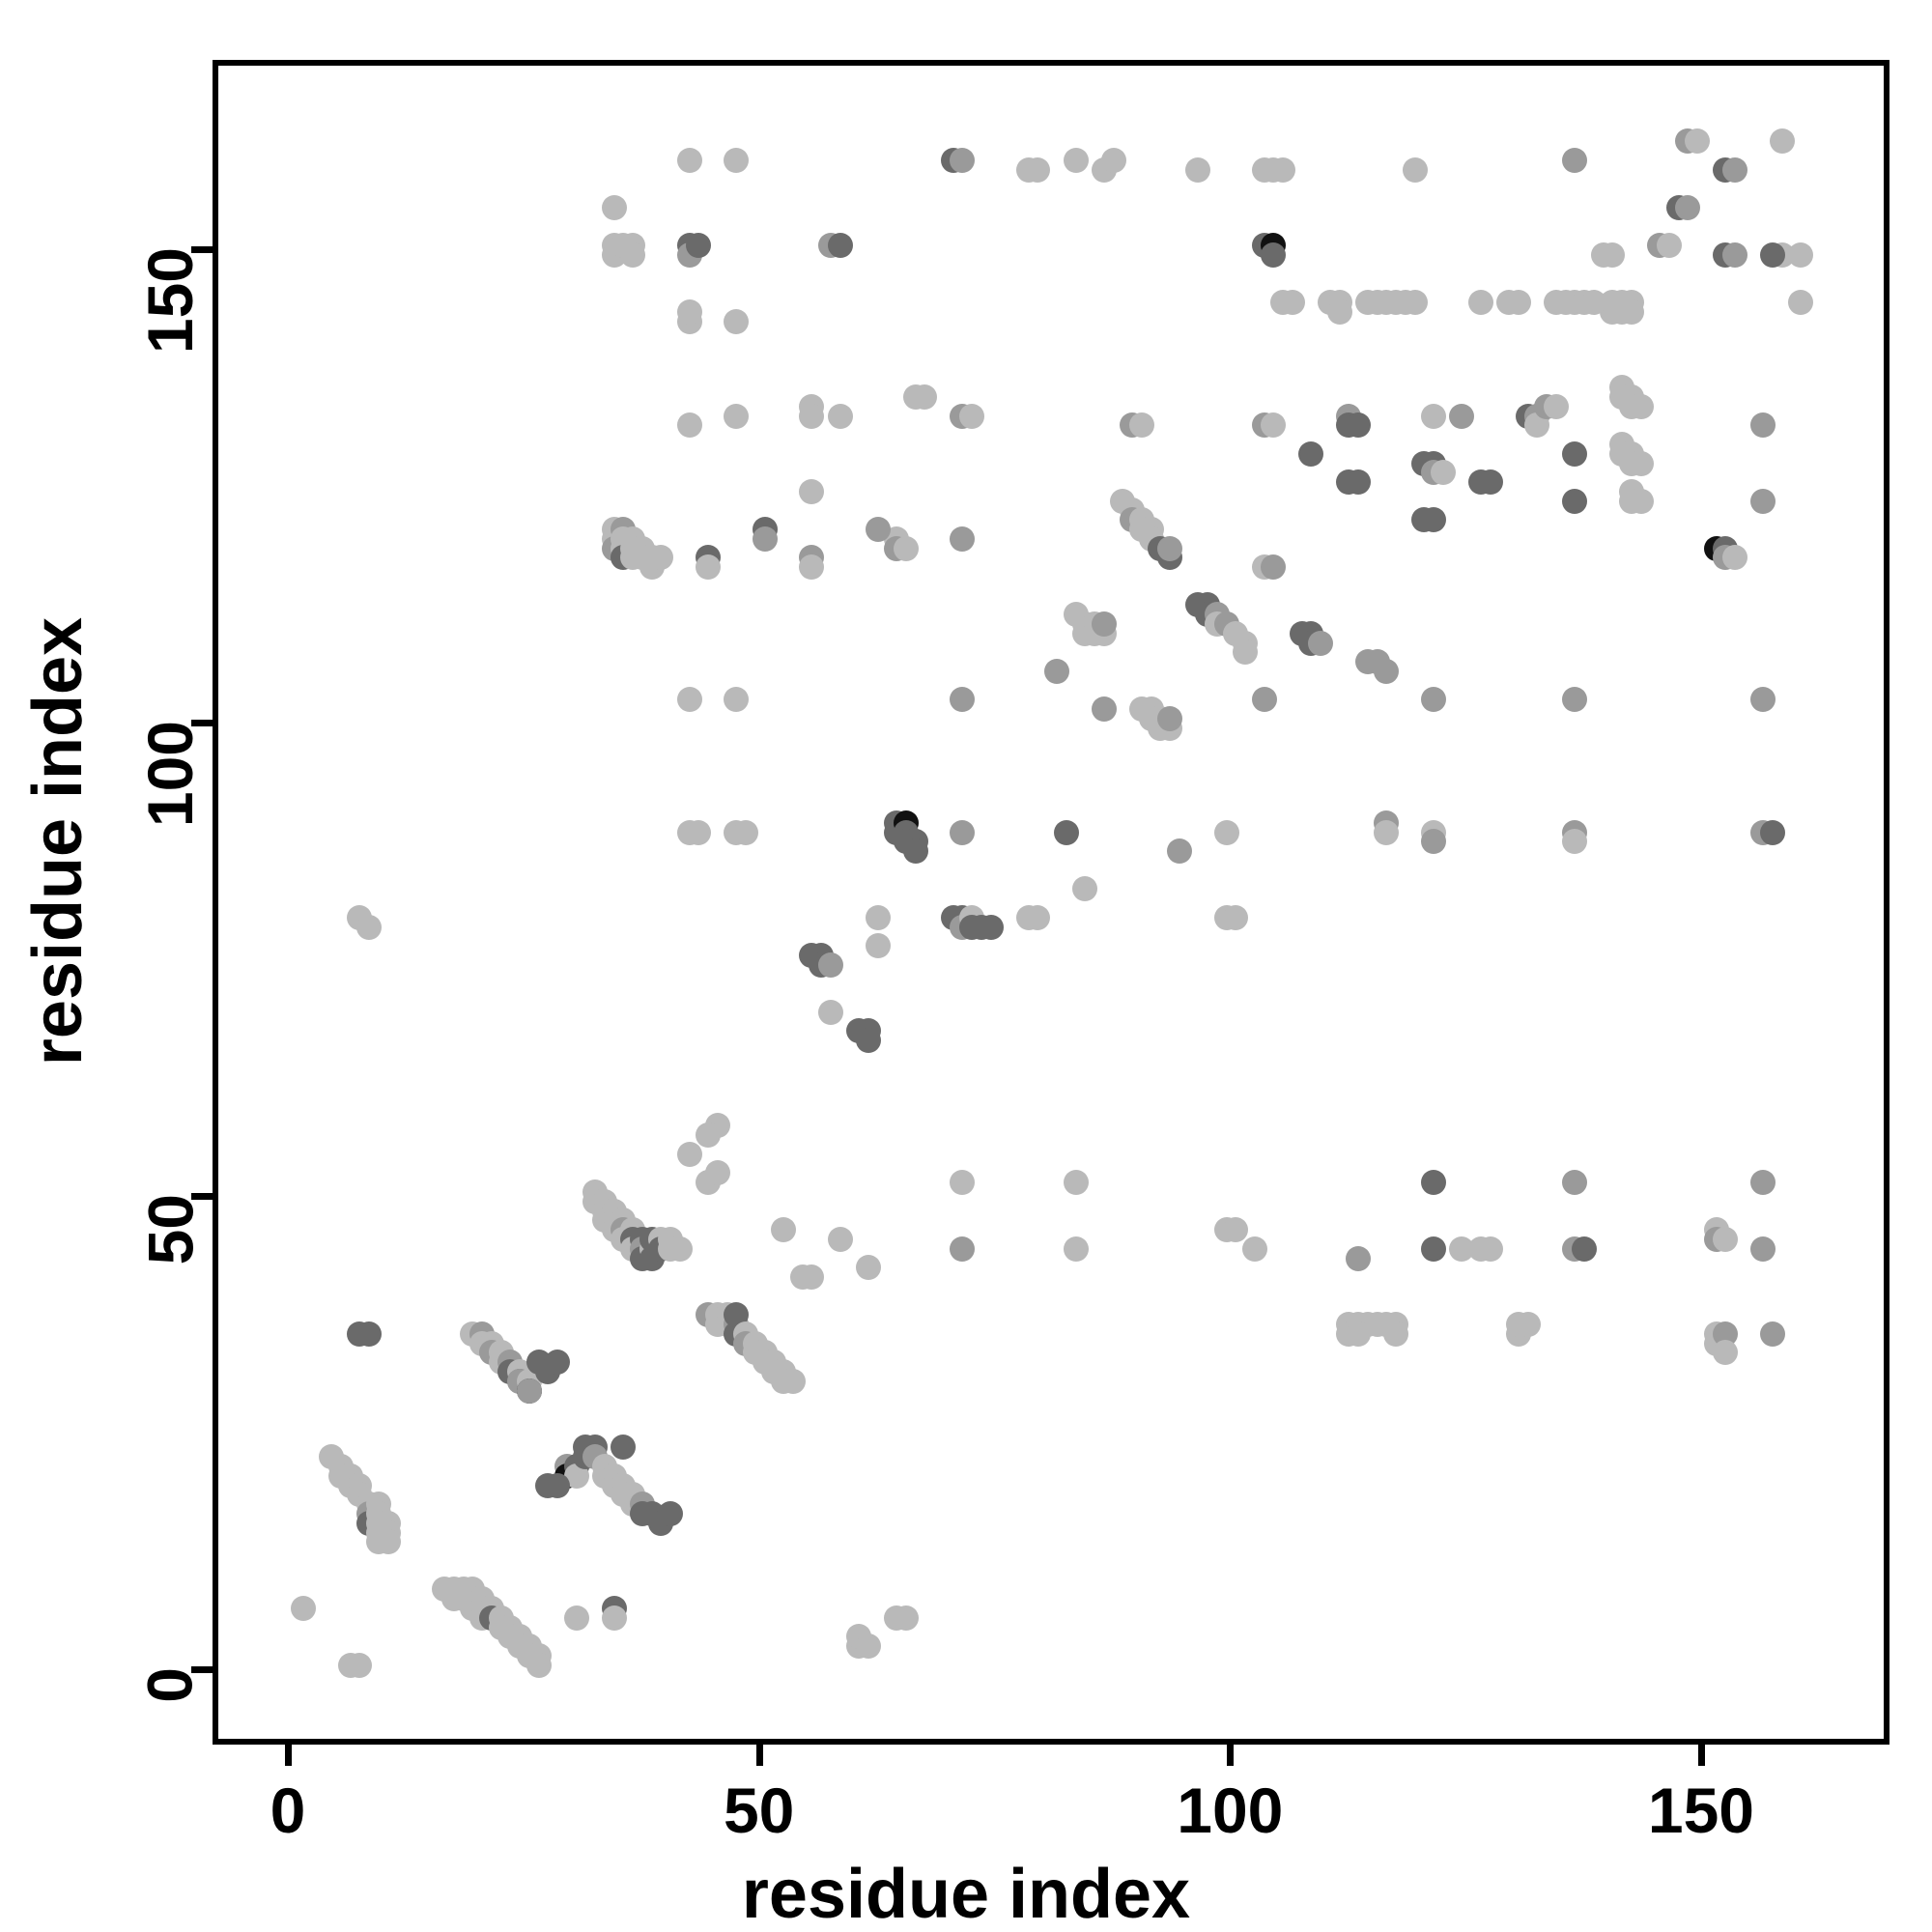 This screenshot has height=1932, width=1932. What do you see at coordinates (1230, 1810) in the screenshot?
I see `x-axis-tick-label: 100` at bounding box center [1230, 1810].